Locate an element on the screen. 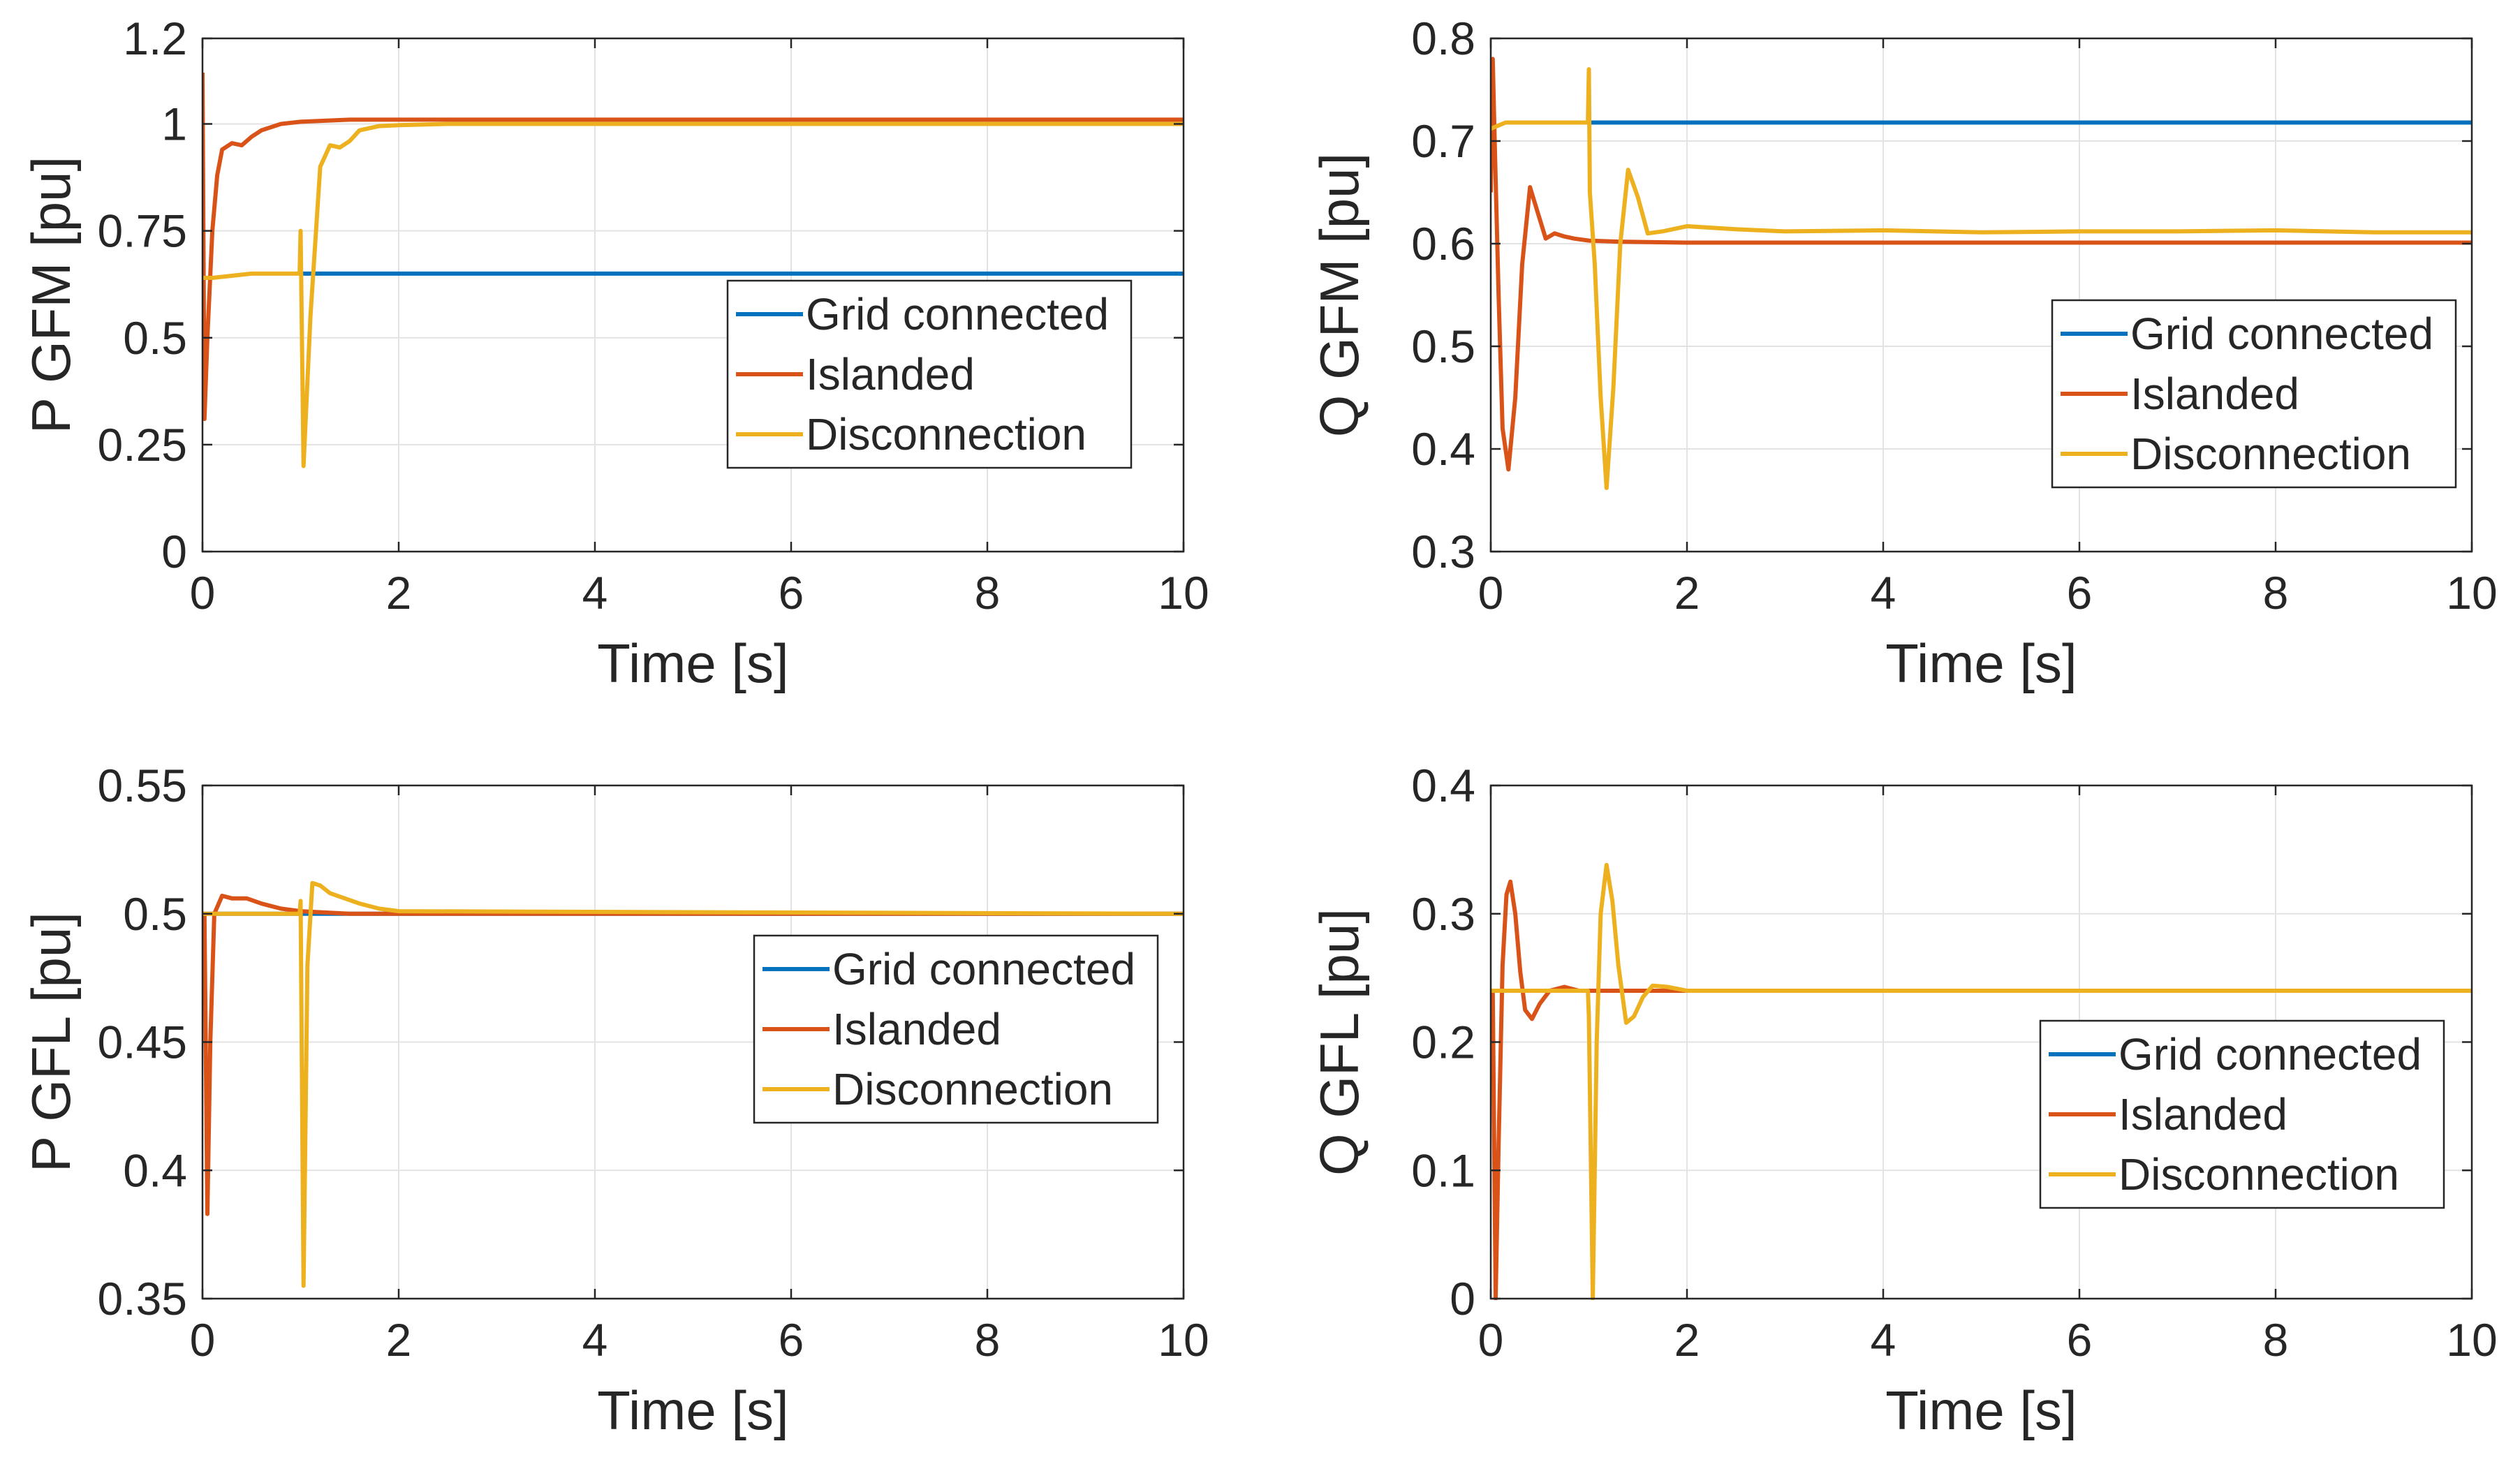  p-gfm-y-axis-label: P GFM [pu] is located at coordinates (51, 295).